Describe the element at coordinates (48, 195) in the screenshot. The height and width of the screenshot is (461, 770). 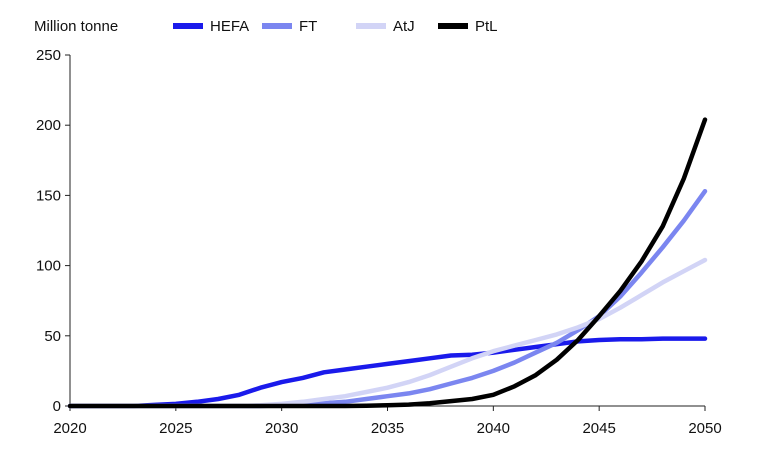
I see `y-tick-label: 150` at that location.